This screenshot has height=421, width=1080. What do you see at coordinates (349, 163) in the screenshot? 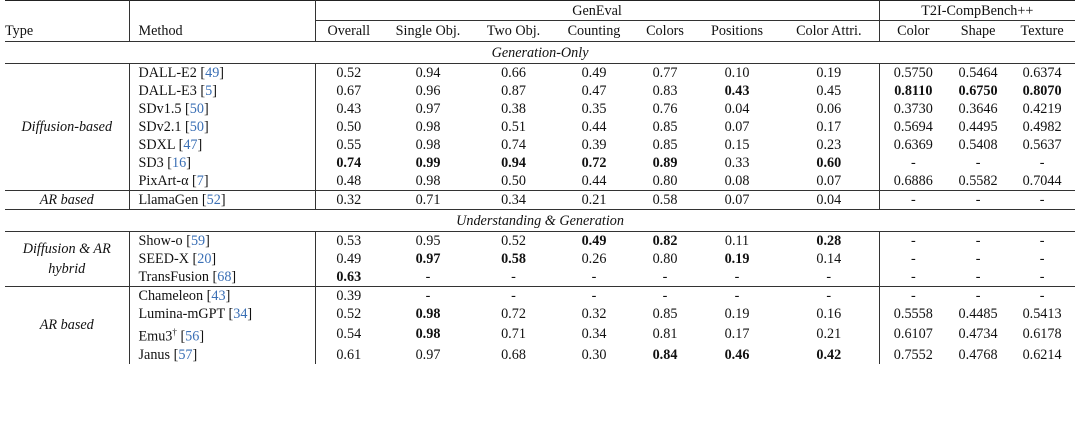
I see `value-cell: 0.74` at bounding box center [349, 163].